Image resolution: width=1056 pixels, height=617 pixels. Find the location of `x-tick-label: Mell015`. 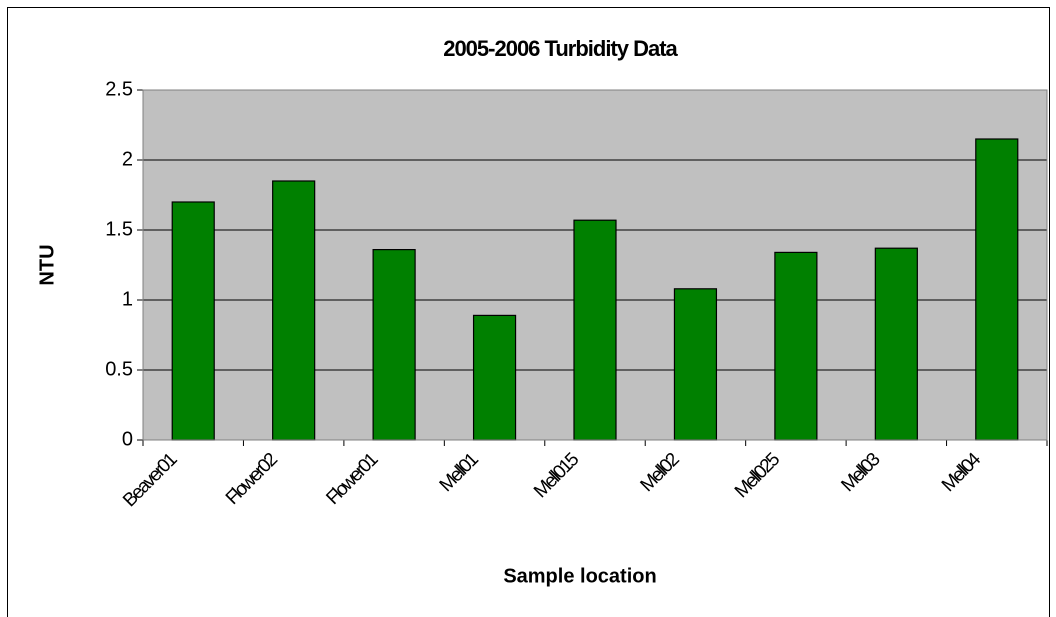

x-tick-label: Mell015 is located at coordinates (556, 475).